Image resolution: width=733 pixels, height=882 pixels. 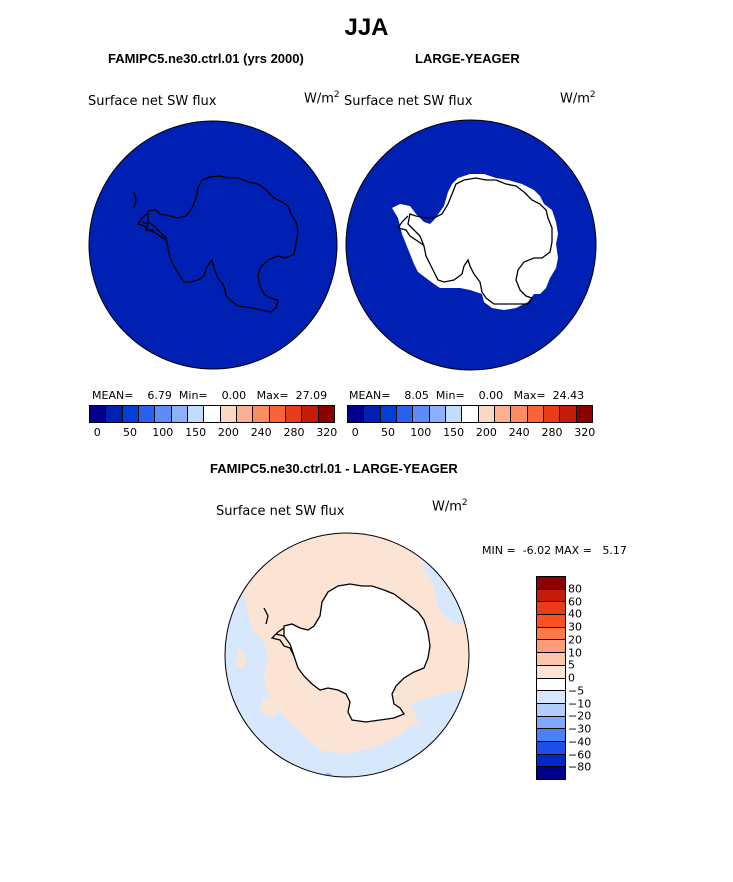 What do you see at coordinates (575, 652) in the screenshot?
I see `diff-colorbar-level-label: 10` at bounding box center [575, 652].